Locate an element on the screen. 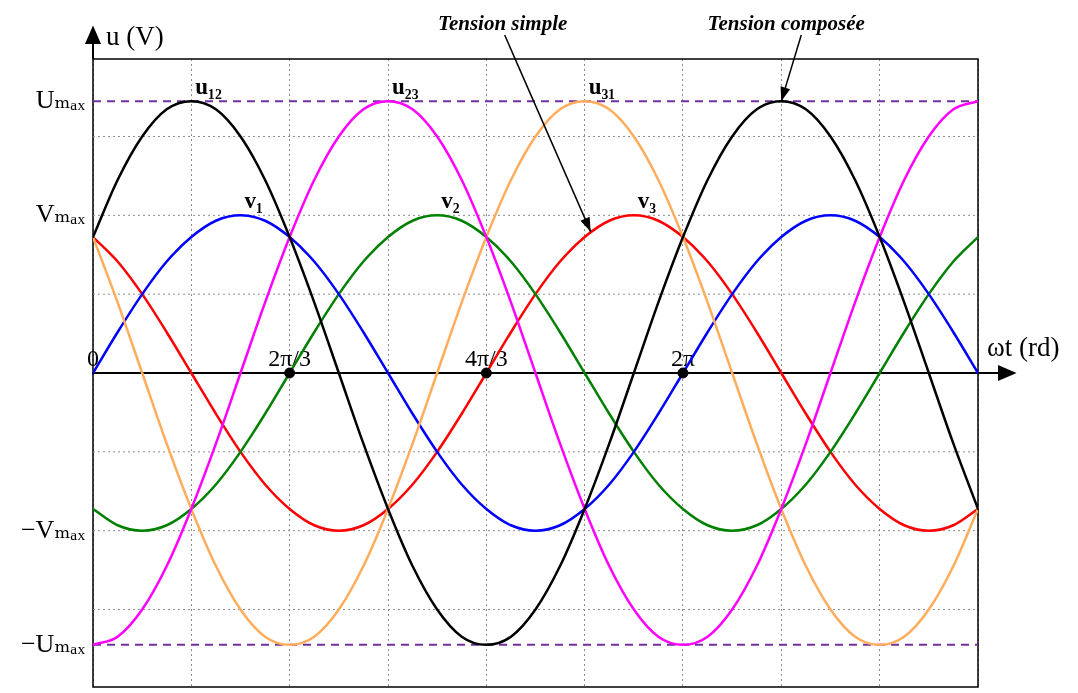 The width and height of the screenshot is (1078, 693). series-label: u₃₁ is located at coordinates (602, 87).